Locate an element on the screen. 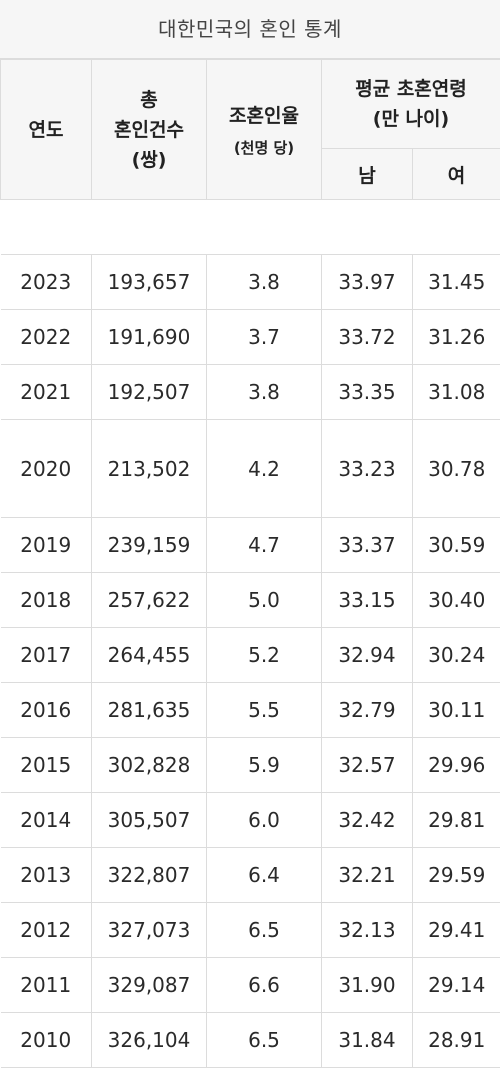 Image resolution: width=500 pixels, height=1068 pixels. header-avg-first-marriage-age: 평균 초혼연령 (만 나이) is located at coordinates (411, 104).